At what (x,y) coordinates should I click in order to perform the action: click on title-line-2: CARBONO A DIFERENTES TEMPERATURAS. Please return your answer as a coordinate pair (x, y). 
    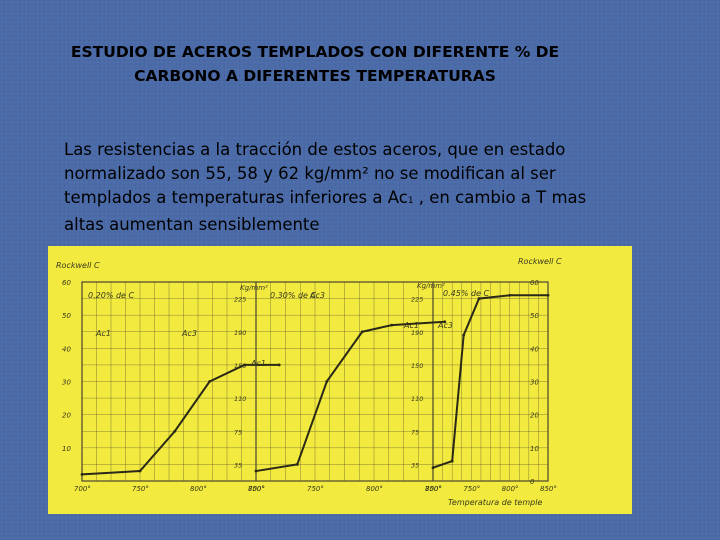
    Looking at the image, I should click on (315, 76).